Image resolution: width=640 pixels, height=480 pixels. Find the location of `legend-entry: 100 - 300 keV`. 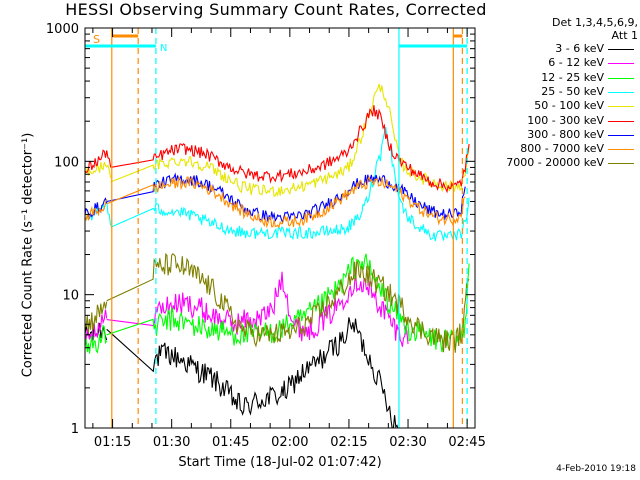

legend-entry: 100 - 300 keV is located at coordinates (554, 121).